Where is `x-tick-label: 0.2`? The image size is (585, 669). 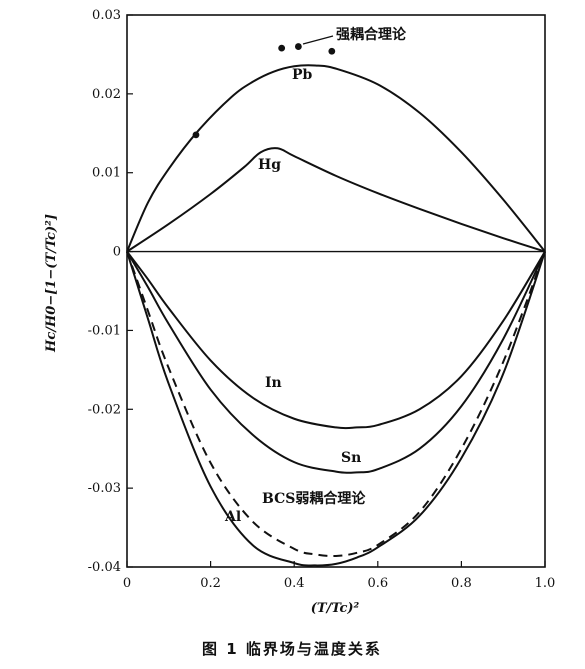 x-tick-label: 0.2 is located at coordinates (210, 583).